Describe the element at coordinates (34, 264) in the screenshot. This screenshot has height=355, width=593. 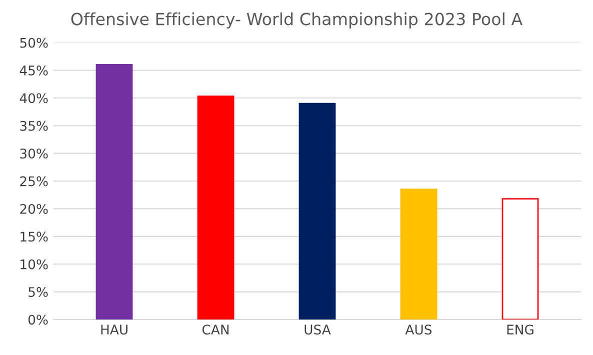
I see `y-tick-label: 10%` at that location.